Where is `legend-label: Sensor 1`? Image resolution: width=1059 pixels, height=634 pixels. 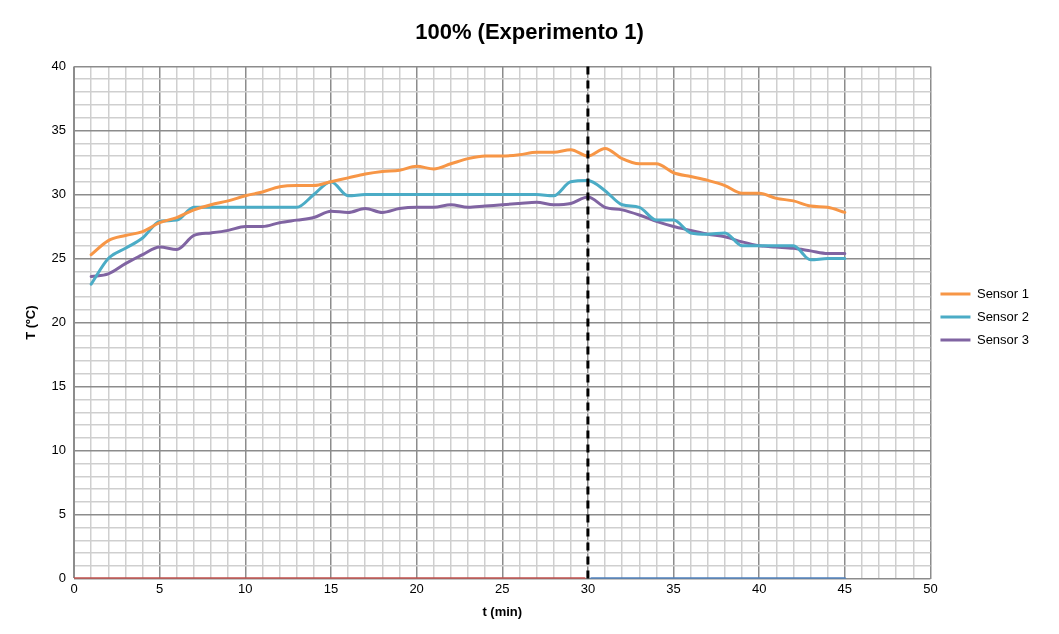 legend-label: Sensor 1 is located at coordinates (1003, 293).